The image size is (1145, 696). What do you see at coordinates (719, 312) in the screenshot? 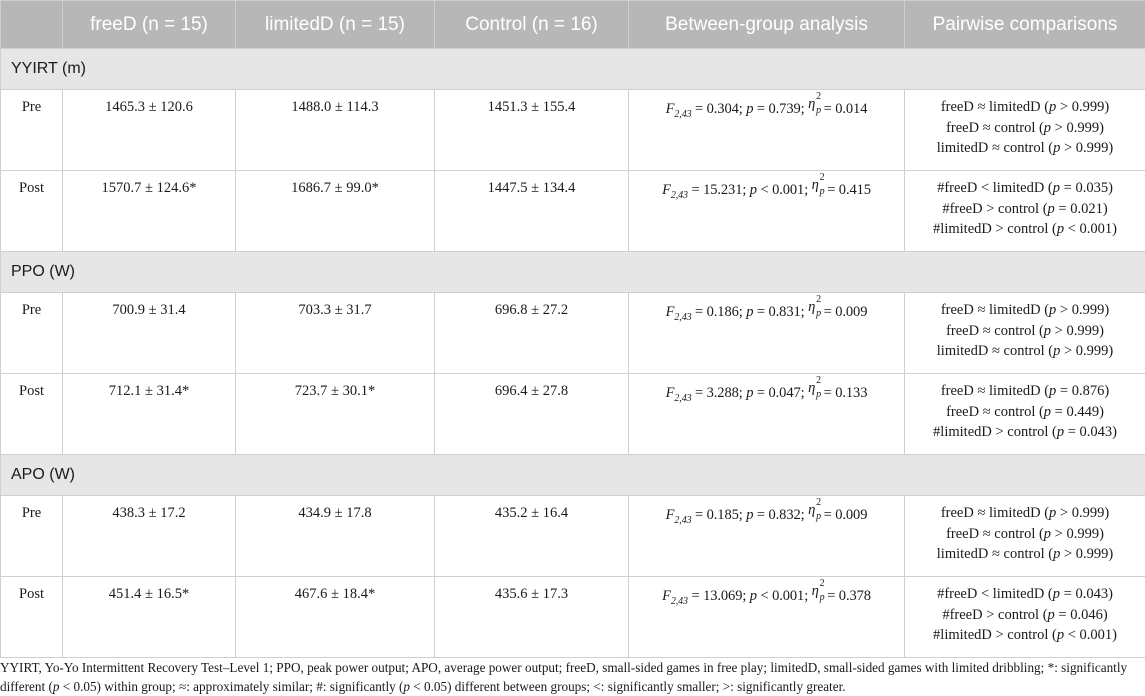
I see `f-value: = 0.186;` at bounding box center [719, 312].